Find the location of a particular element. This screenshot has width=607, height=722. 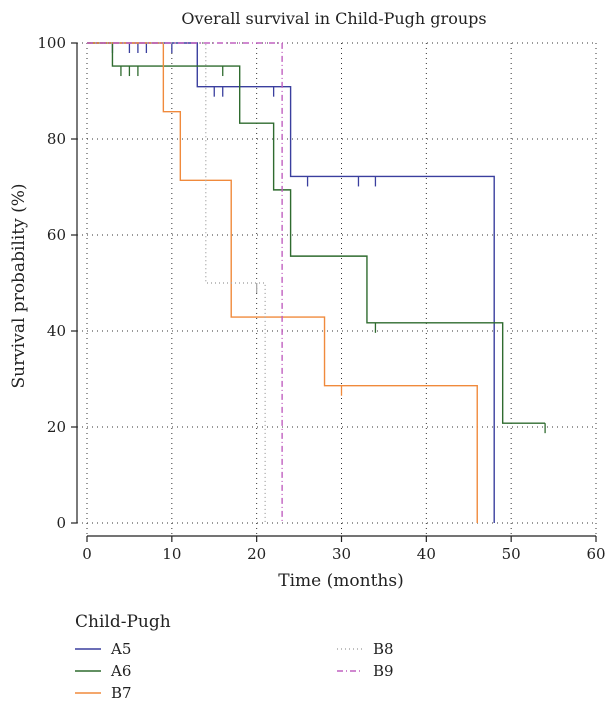

legend-item-a6: A6 is located at coordinates (103, 671).